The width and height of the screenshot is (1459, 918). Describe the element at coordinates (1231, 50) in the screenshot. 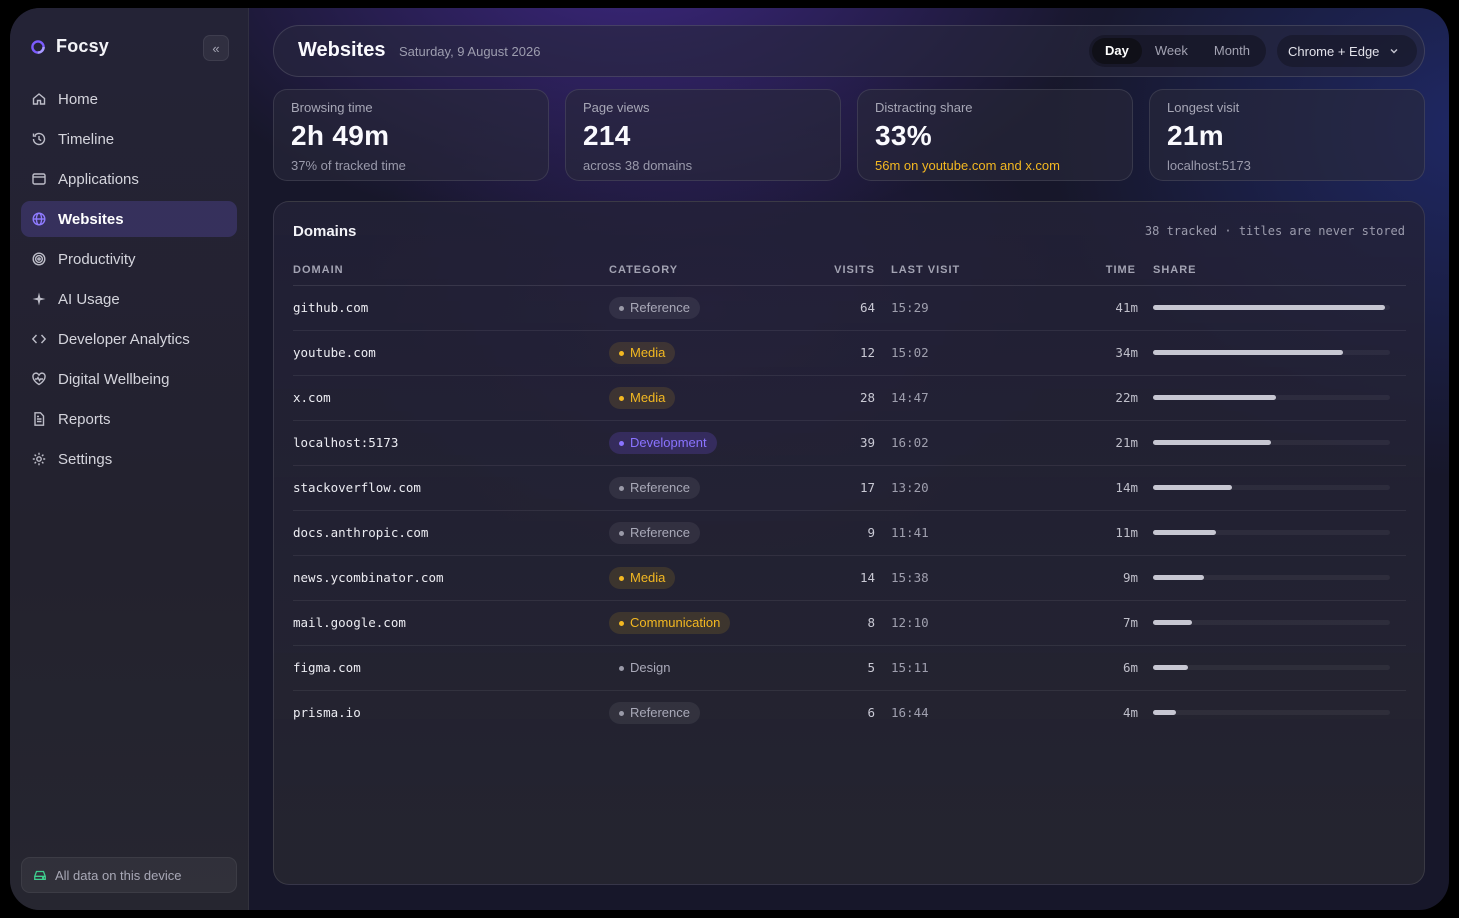

I see `range-month-tab: Month` at that location.